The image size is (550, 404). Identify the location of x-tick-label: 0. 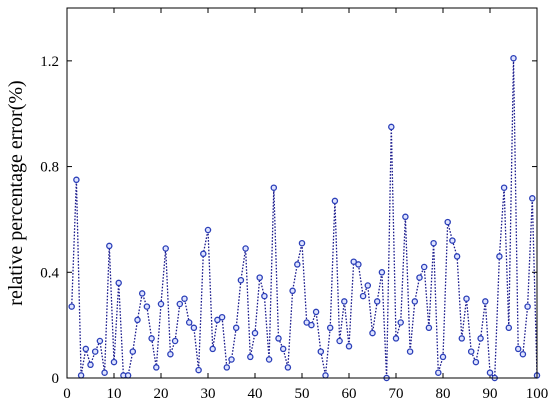
(67, 394).